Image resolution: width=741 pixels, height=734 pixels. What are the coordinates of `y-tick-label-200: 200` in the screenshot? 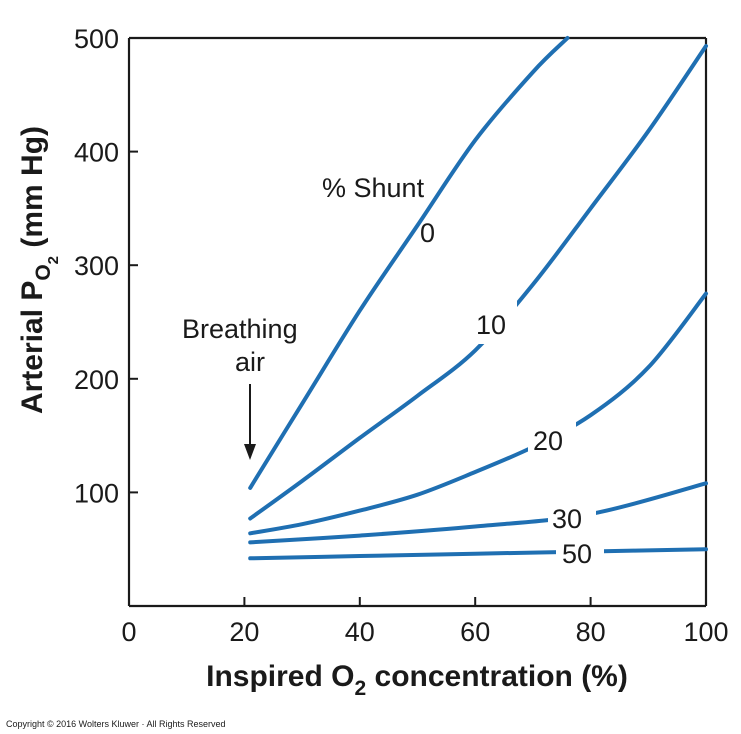 It's located at (96, 380).